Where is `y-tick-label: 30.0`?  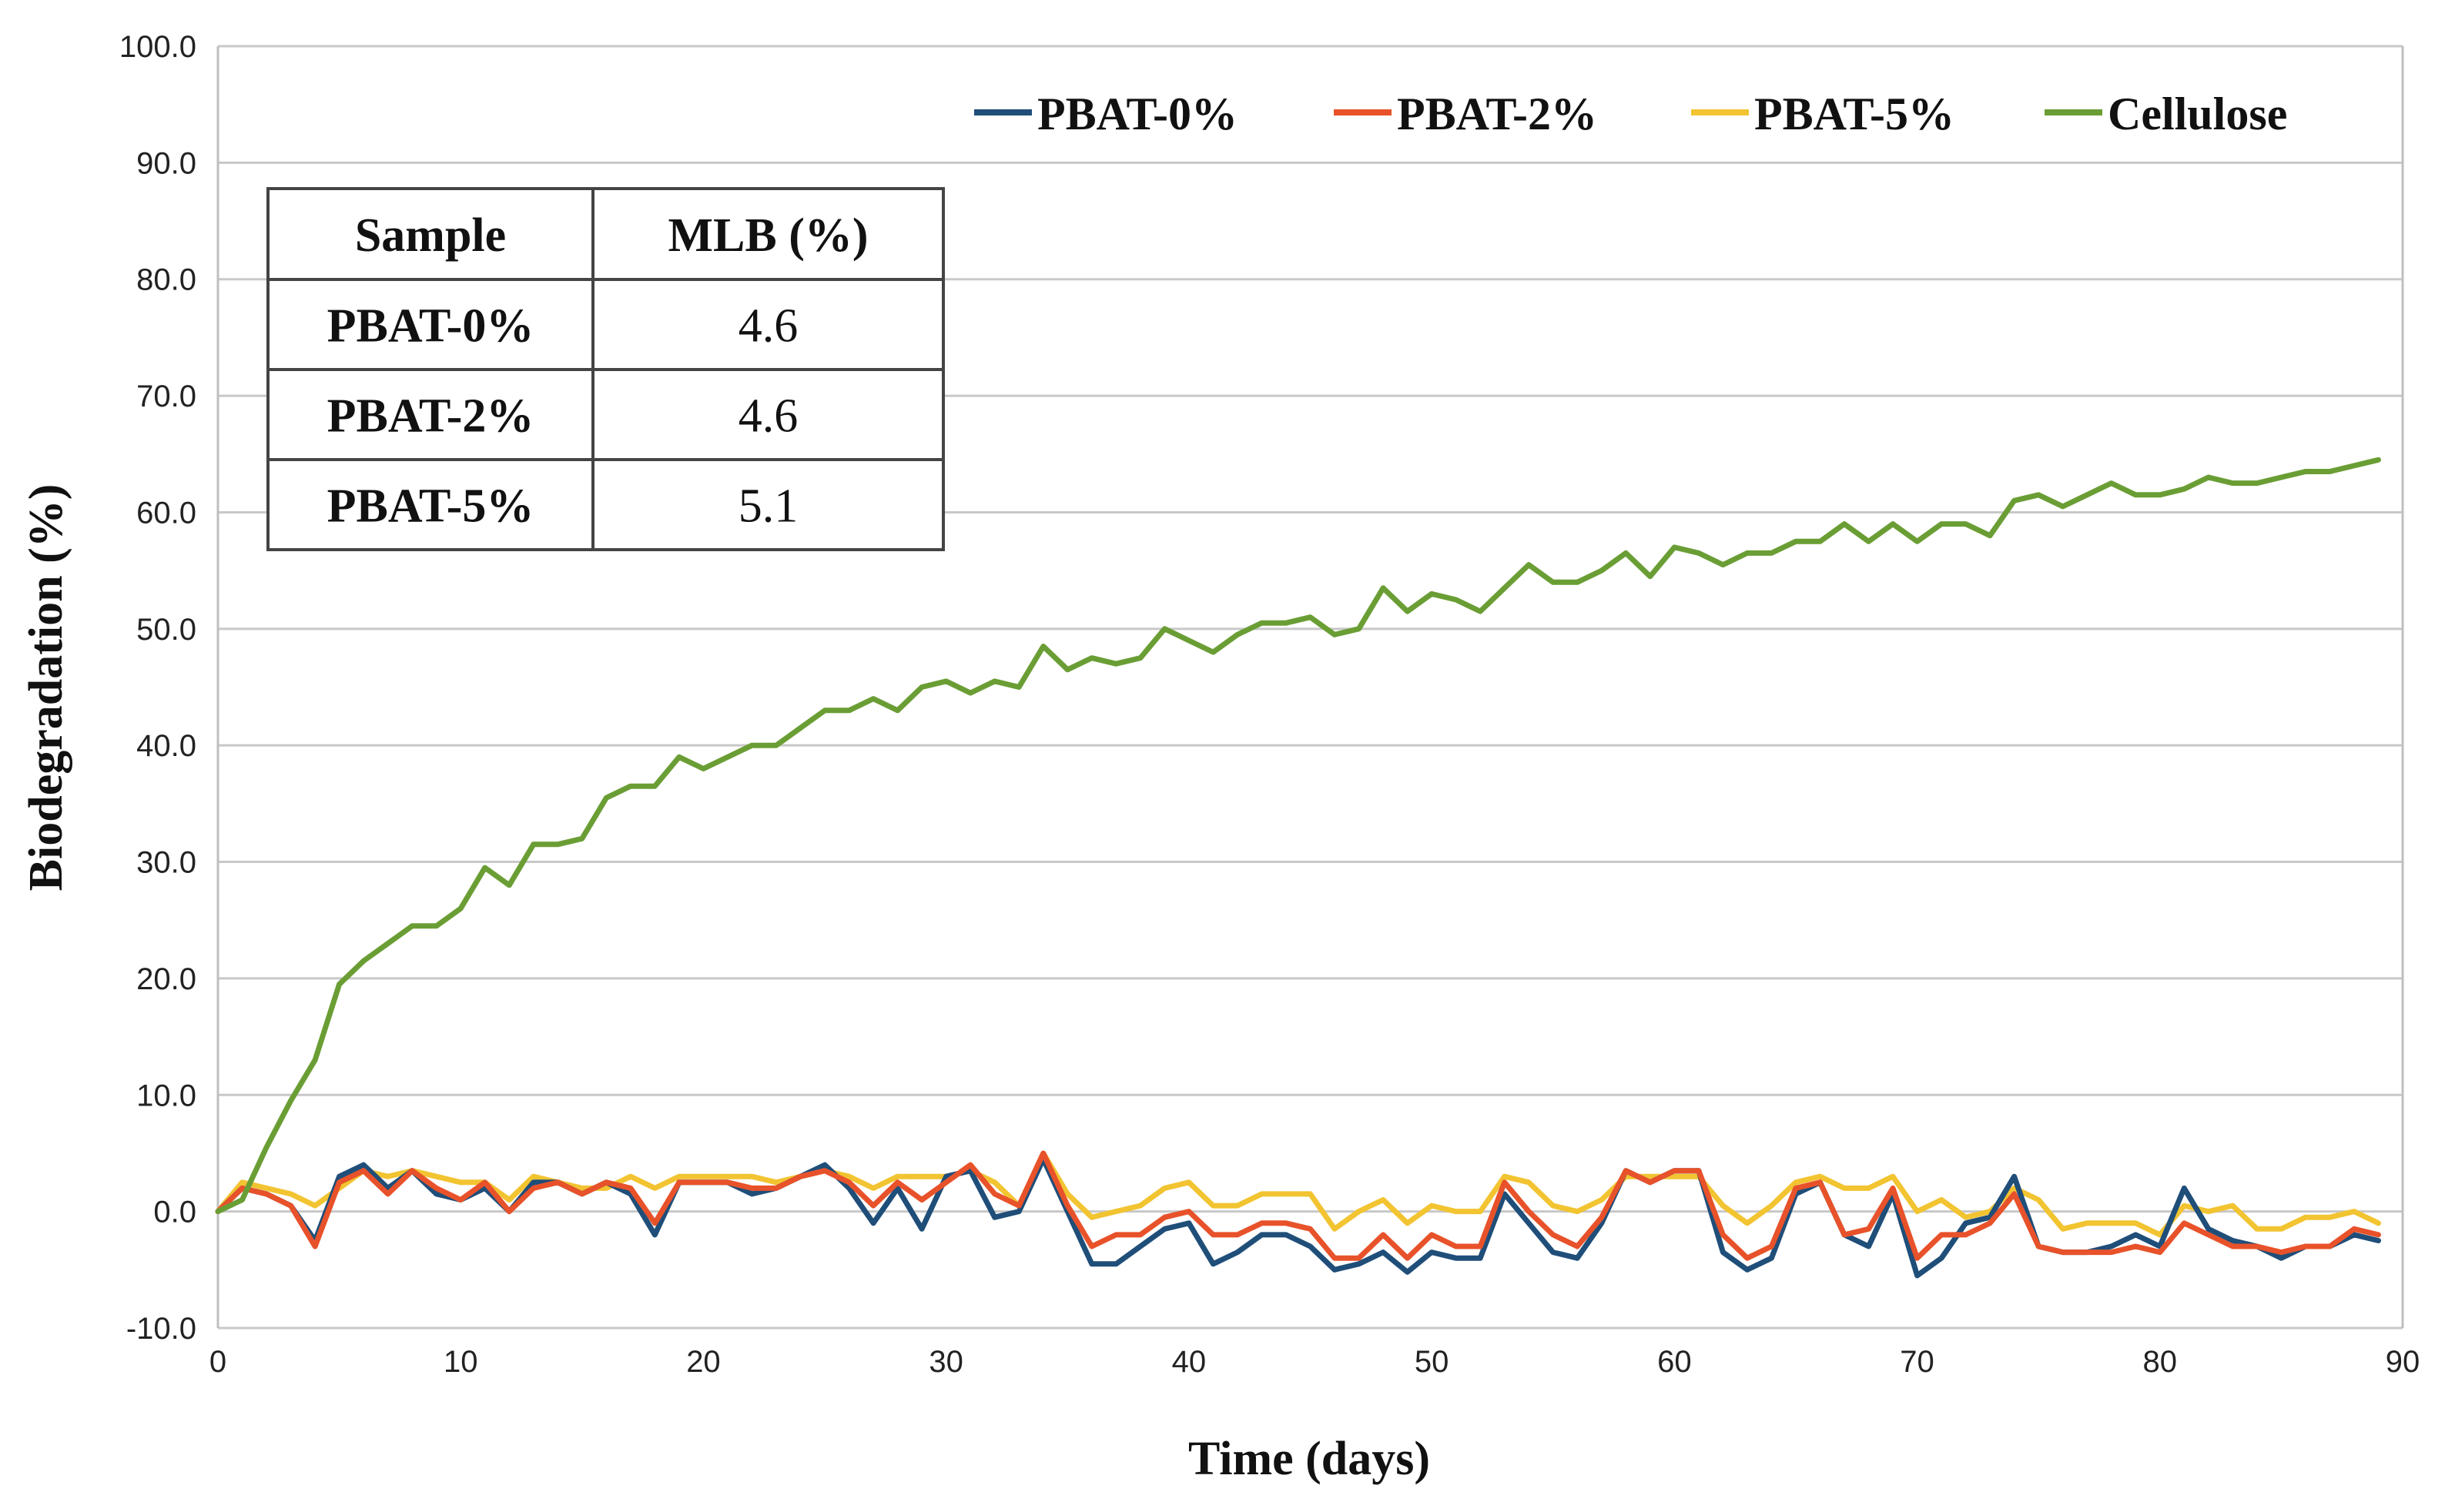
y-tick-label: 30.0 is located at coordinates (166, 863).